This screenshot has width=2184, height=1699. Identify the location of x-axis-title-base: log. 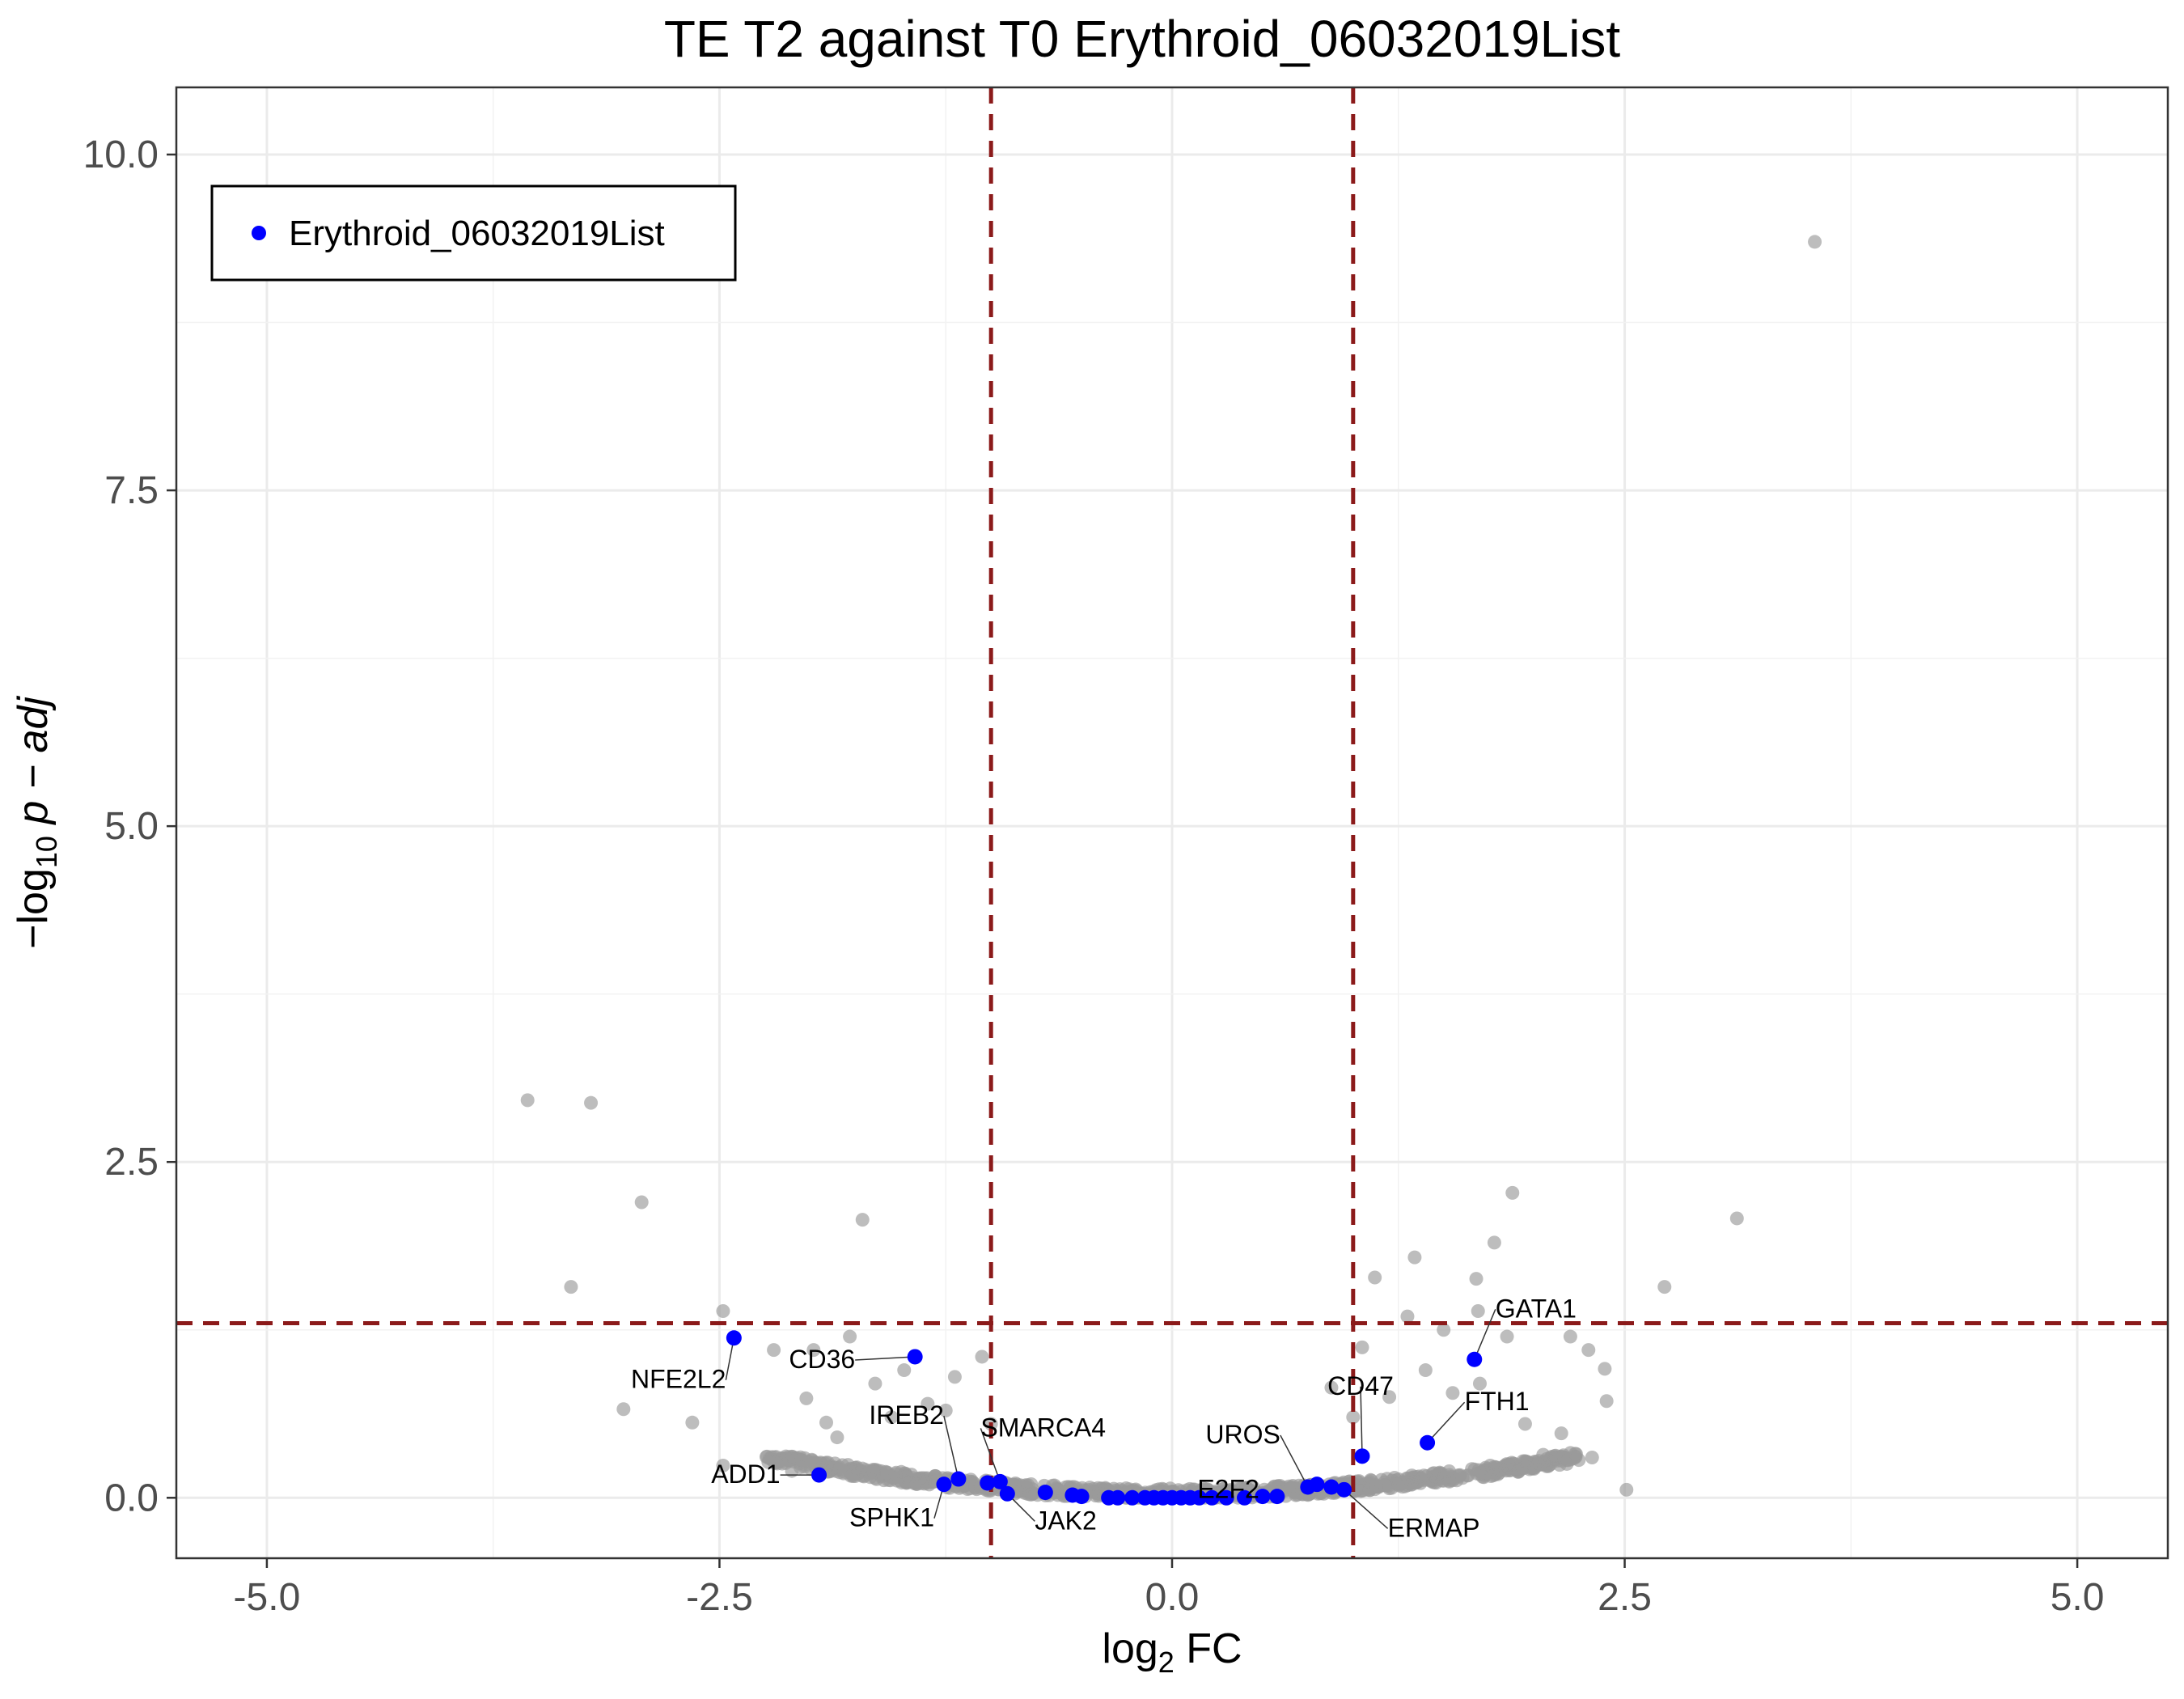
(1130, 1648).